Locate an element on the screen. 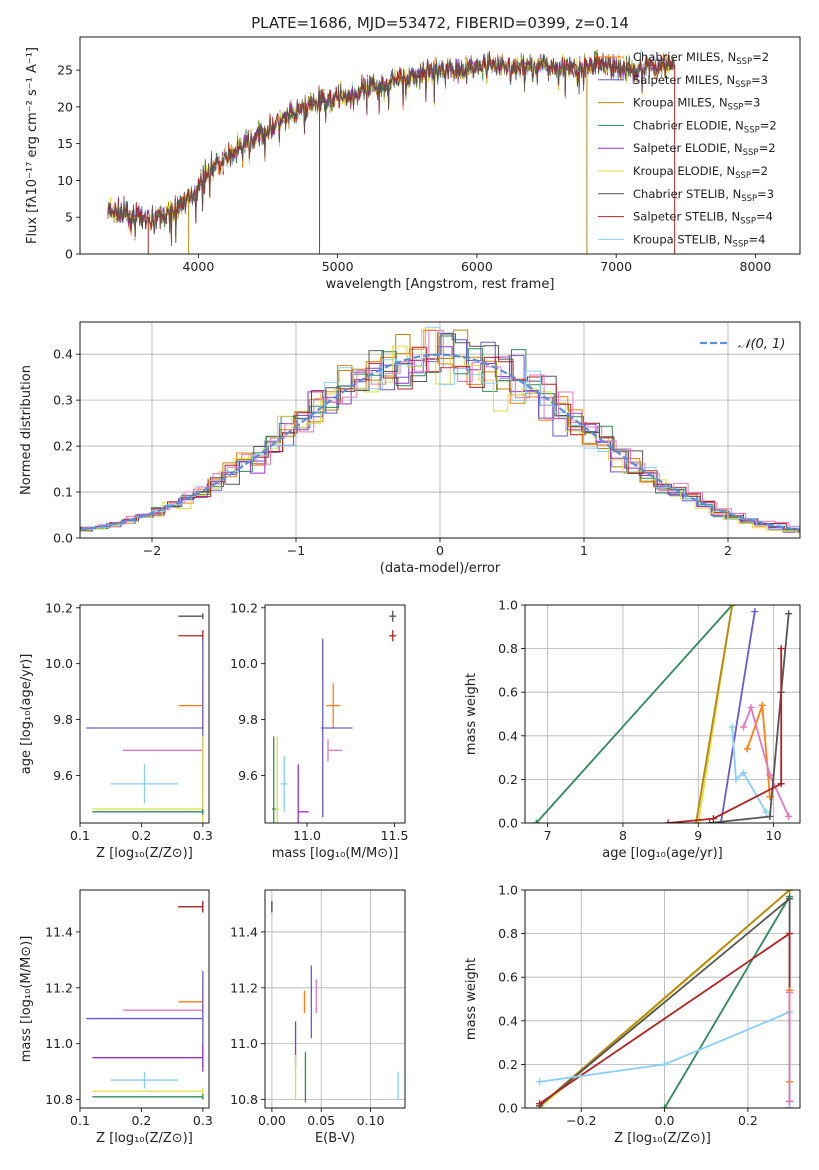  x-axis-label: wavelength [Angstrom, rest frame] is located at coordinates (440, 284).